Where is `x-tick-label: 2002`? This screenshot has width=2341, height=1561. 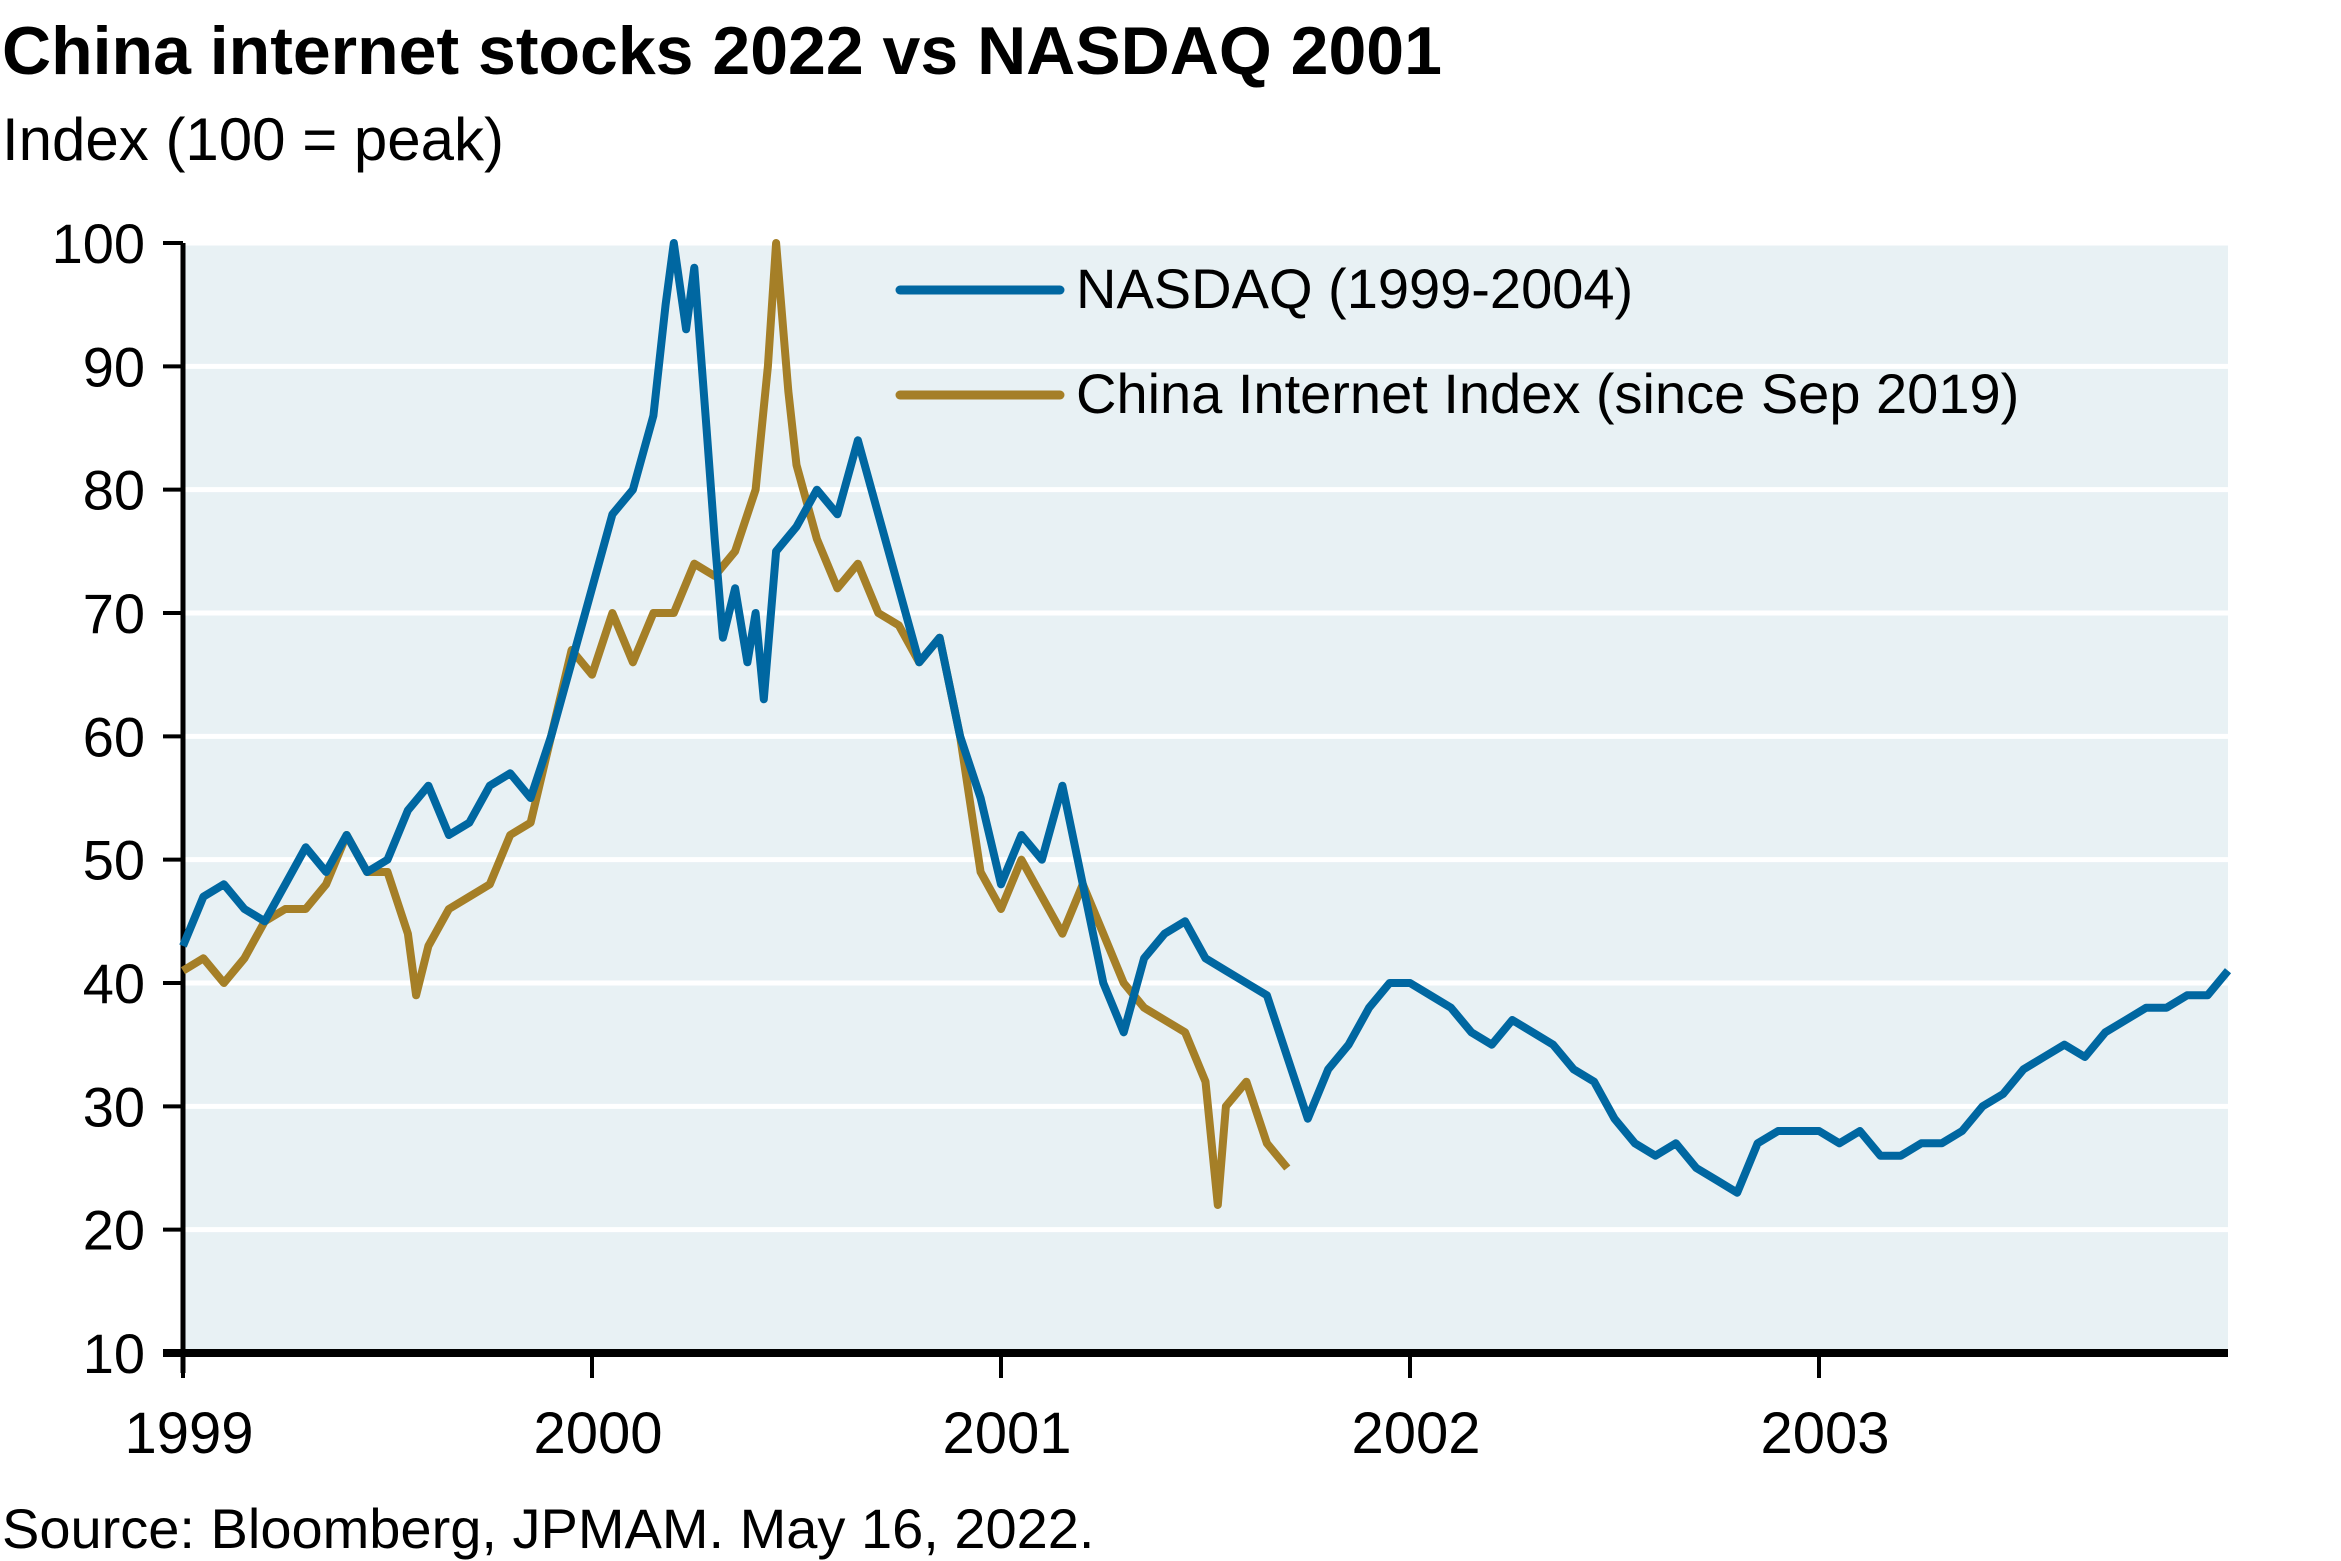 x-tick-label: 2002 is located at coordinates (1415, 1433).